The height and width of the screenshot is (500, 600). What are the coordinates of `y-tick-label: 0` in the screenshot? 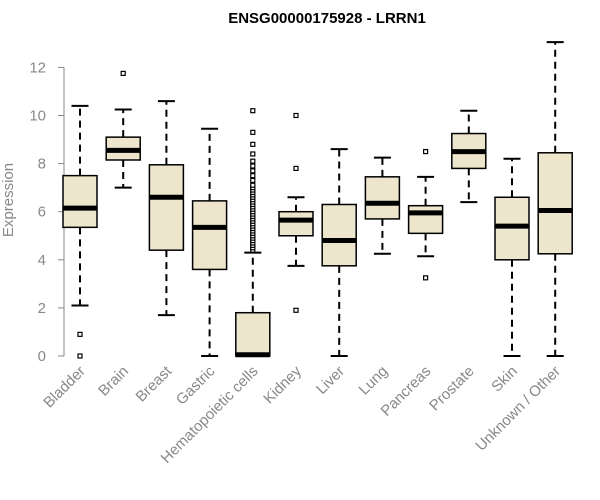 It's located at (42, 356).